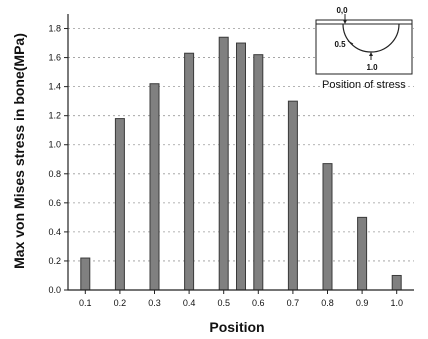  Describe the element at coordinates (396, 303) in the screenshot. I see `x-tick-label-9: 1.0` at that location.